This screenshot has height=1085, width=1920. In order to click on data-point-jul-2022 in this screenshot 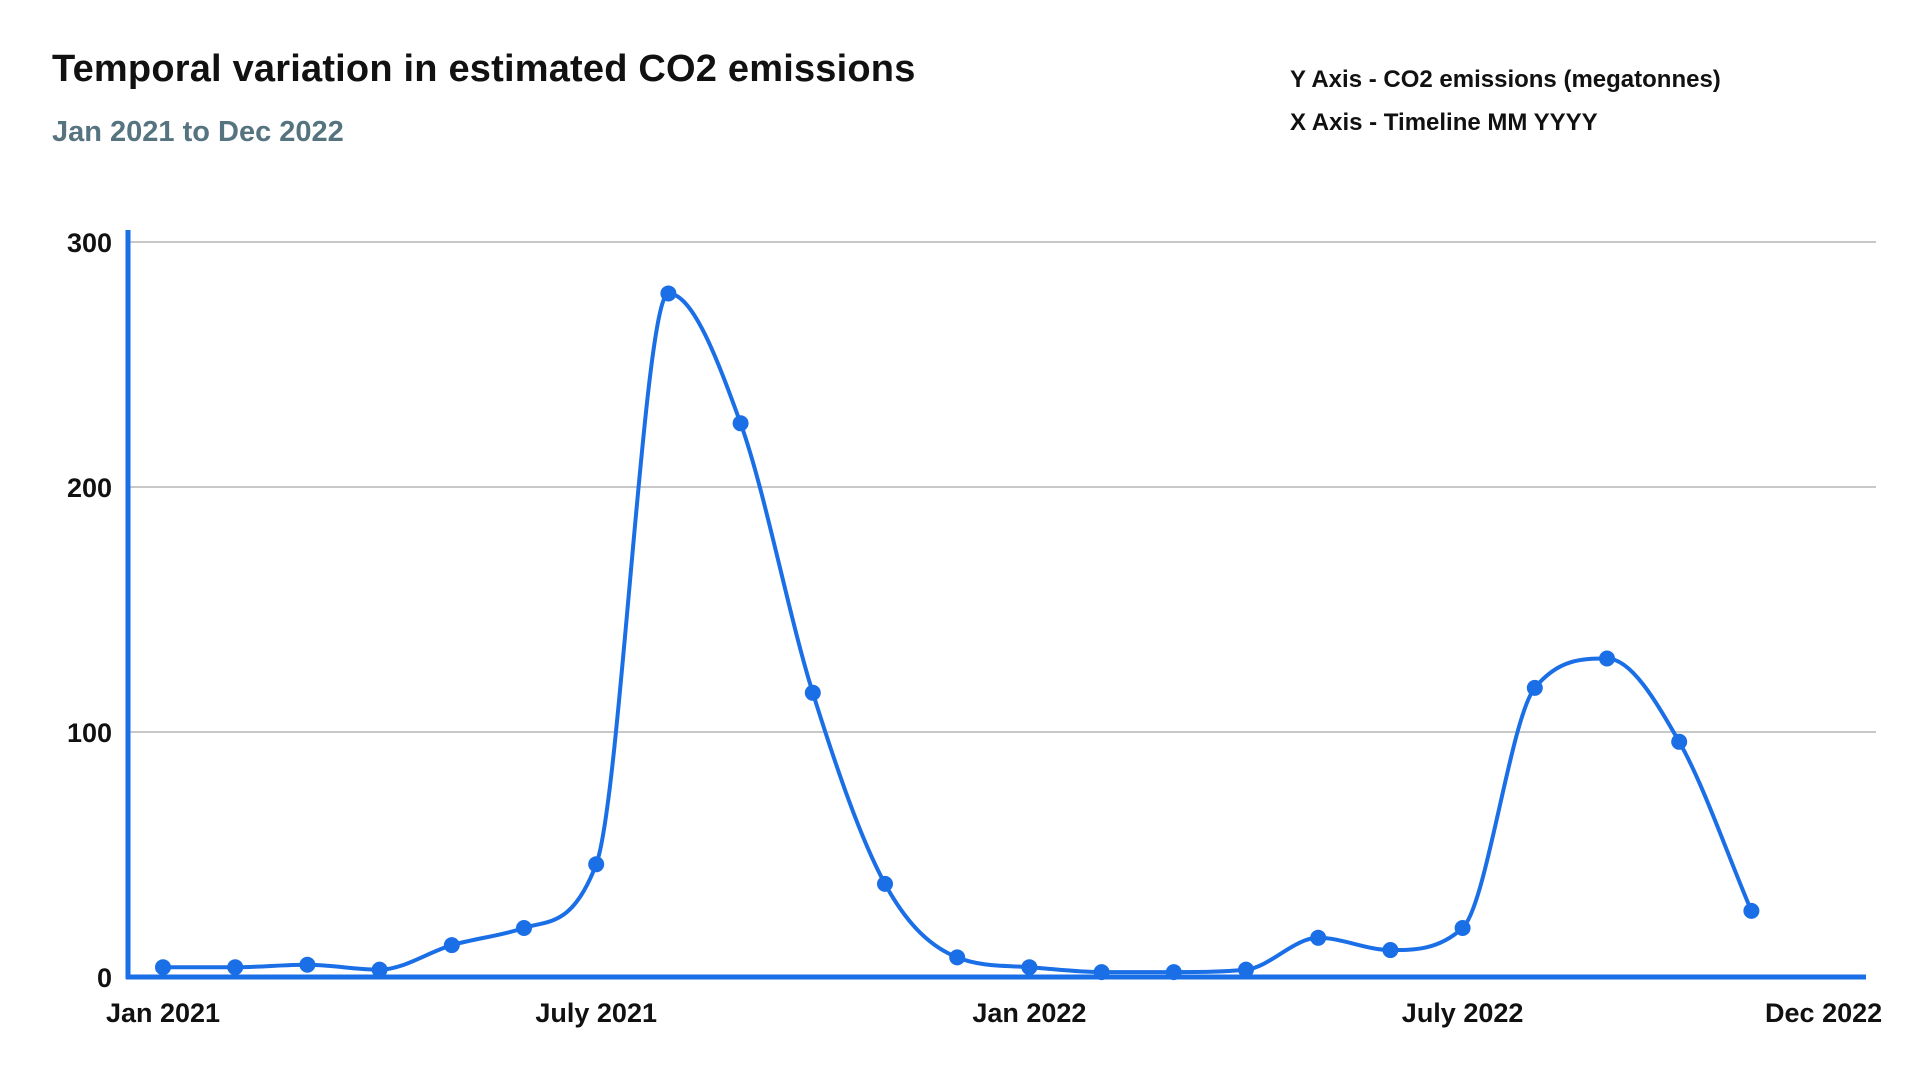, I will do `click(1462, 928)`.